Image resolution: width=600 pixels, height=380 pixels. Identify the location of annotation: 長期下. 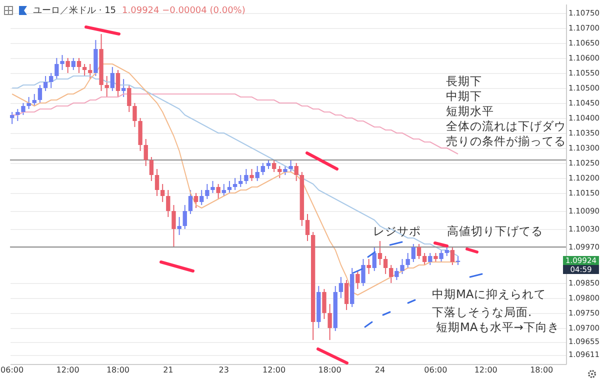
(464, 81).